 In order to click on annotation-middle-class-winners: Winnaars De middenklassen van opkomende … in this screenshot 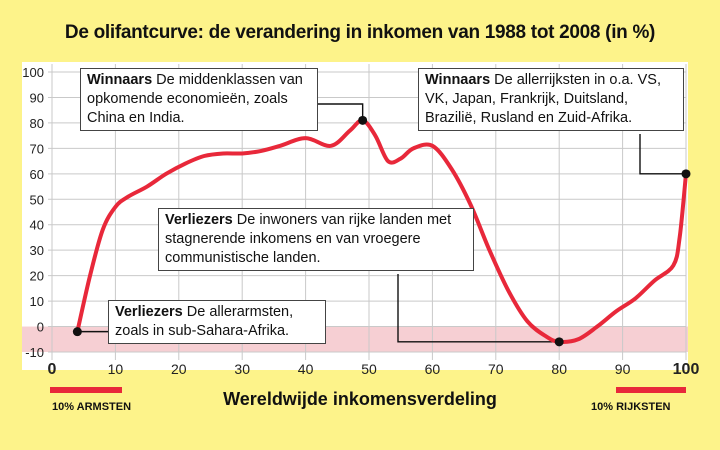, I will do `click(199, 99)`.